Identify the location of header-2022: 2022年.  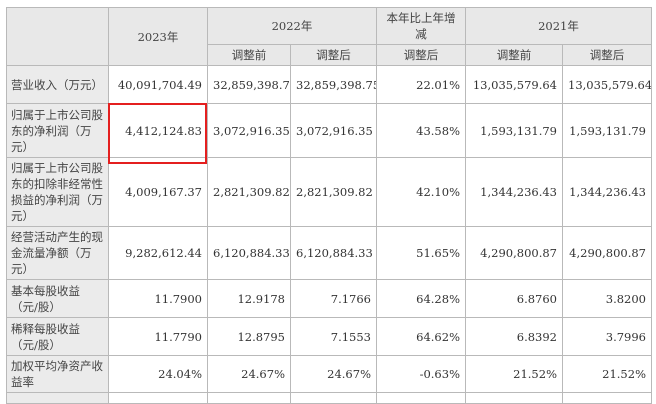
(292, 26).